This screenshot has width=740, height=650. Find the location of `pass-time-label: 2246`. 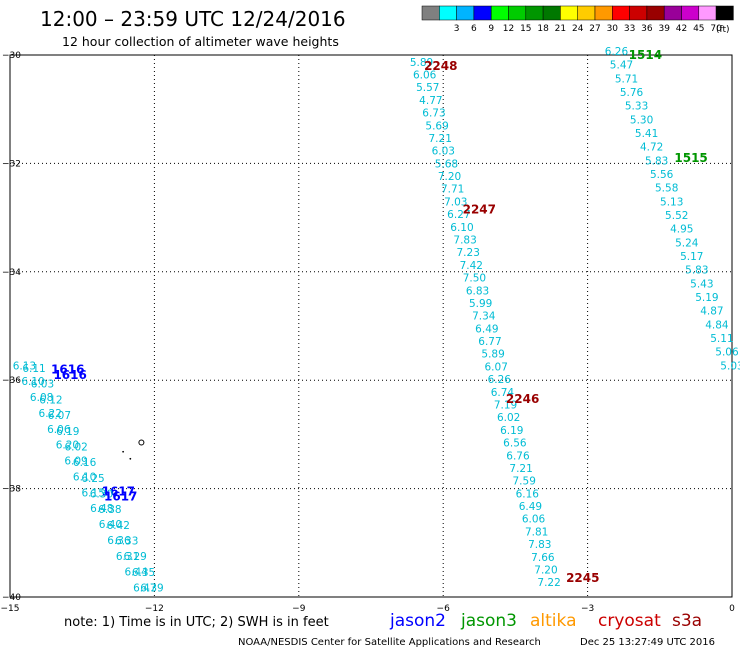

pass-time-label: 2246 is located at coordinates (522, 399).